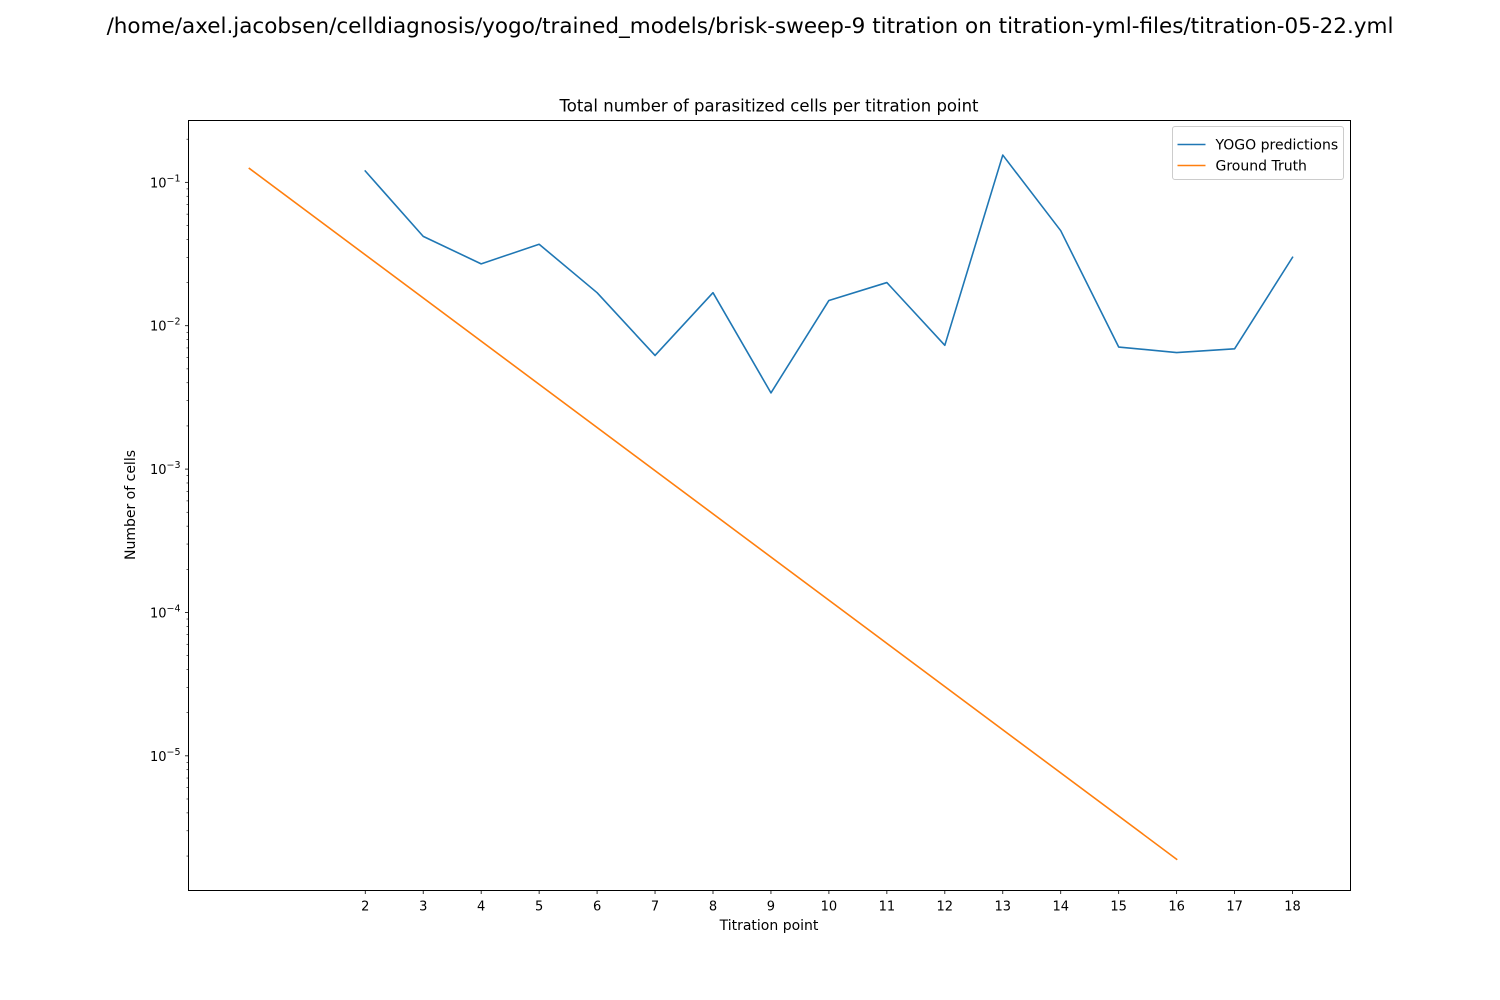  I want to click on legend-label: YOGO predictions, so click(1277, 146).